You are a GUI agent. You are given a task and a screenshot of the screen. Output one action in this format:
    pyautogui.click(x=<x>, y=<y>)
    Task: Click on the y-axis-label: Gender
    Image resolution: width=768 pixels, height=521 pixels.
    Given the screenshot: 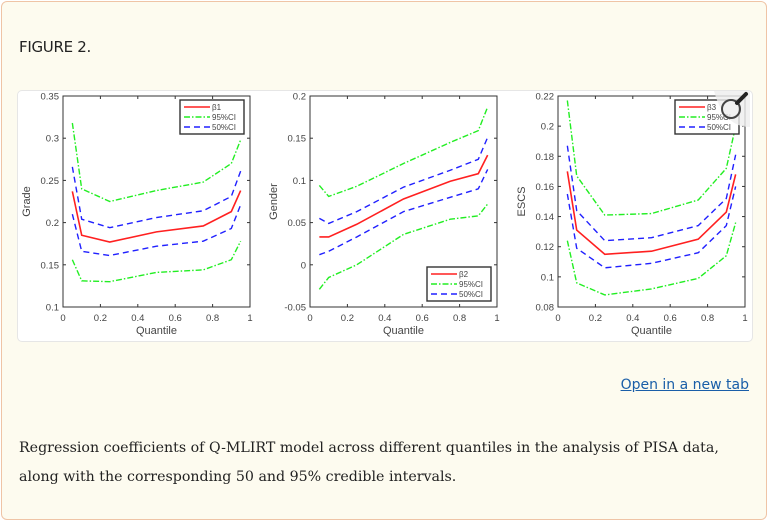 What is the action you would take?
    pyautogui.click(x=274, y=201)
    